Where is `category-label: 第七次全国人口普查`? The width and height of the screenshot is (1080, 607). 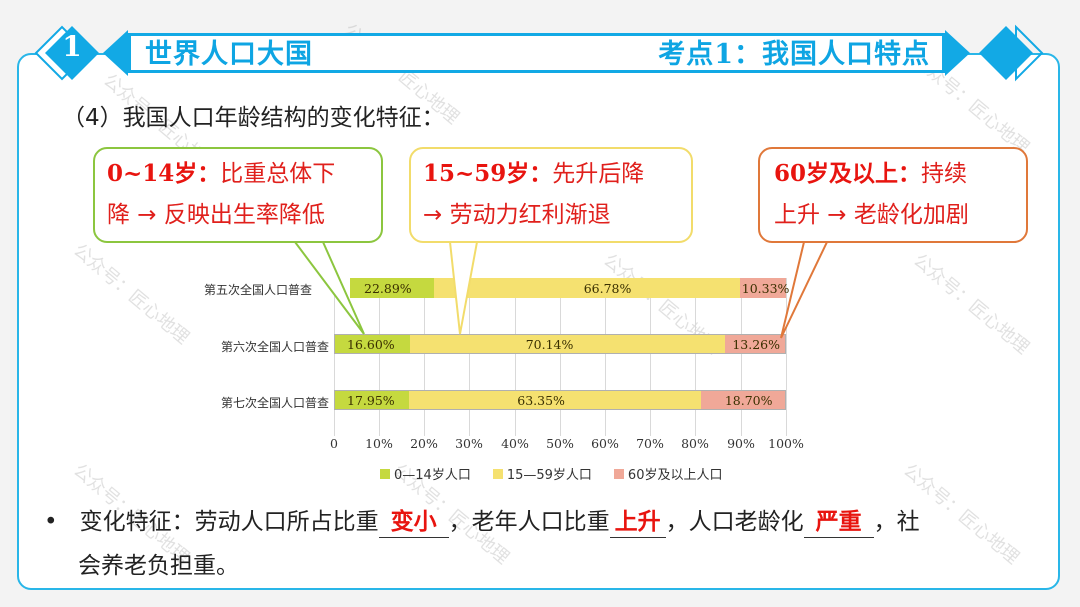
category-label: 第七次全国人口普查 is located at coordinates (274, 403).